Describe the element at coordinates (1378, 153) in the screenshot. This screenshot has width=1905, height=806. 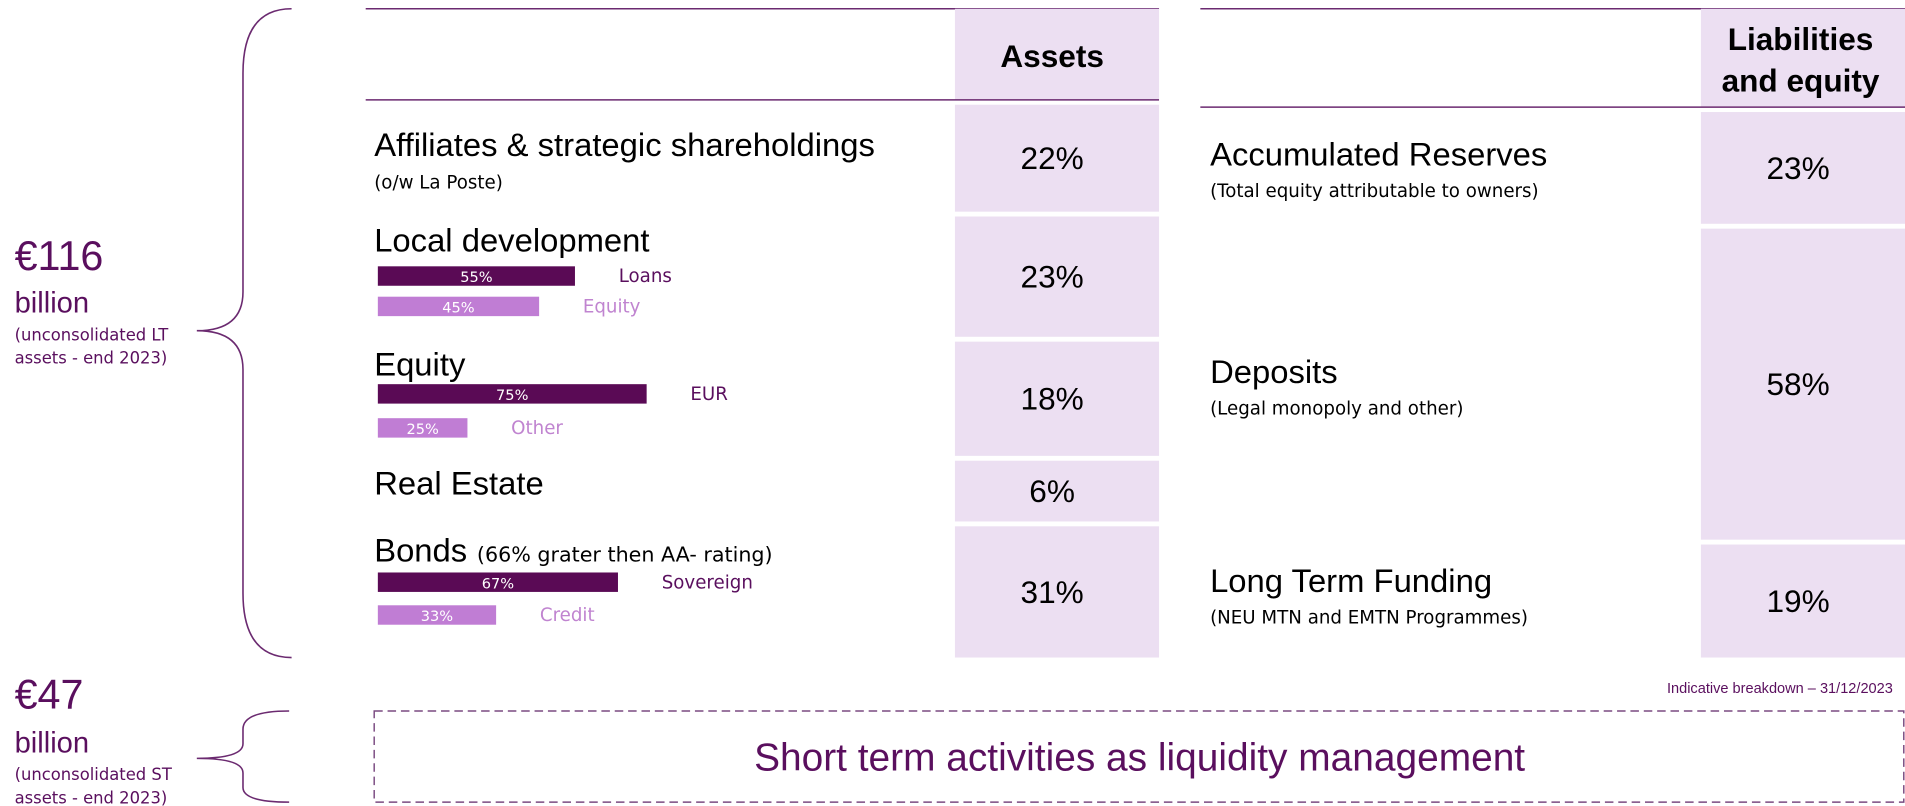
I see `row-label: Accumulated Reserves` at that location.